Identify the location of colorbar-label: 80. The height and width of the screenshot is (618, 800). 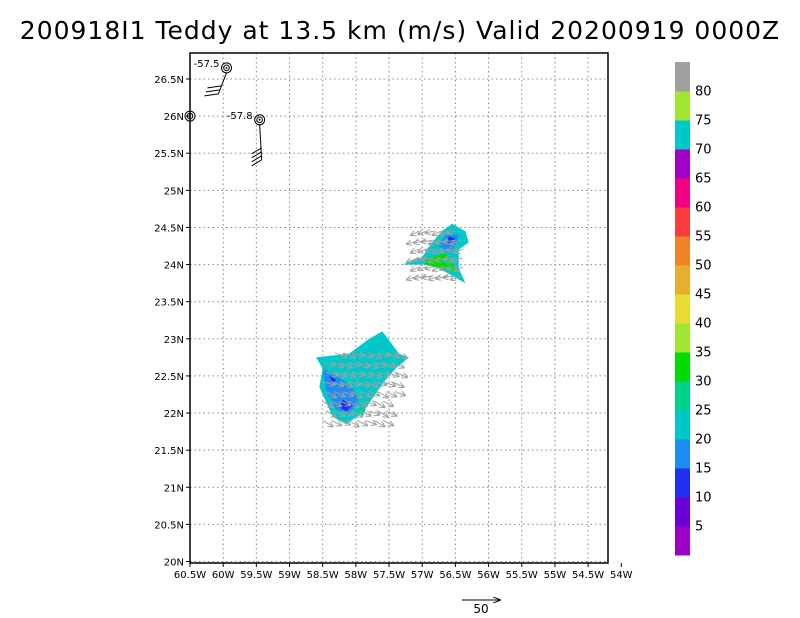
(703, 92).